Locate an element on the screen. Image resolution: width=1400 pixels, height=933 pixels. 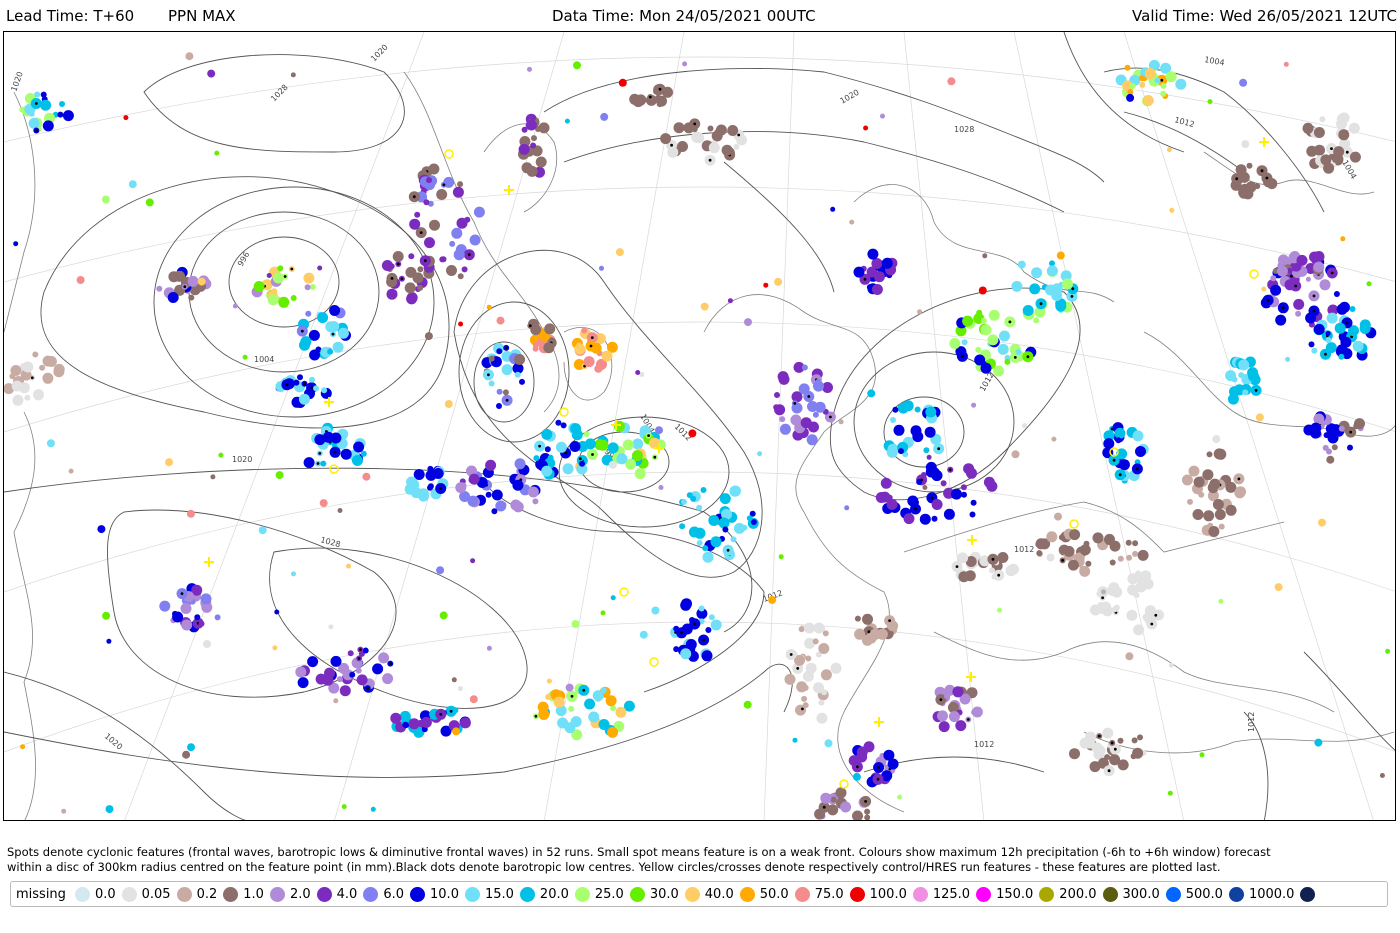
legend-label: 0.2 is located at coordinates (207, 894).